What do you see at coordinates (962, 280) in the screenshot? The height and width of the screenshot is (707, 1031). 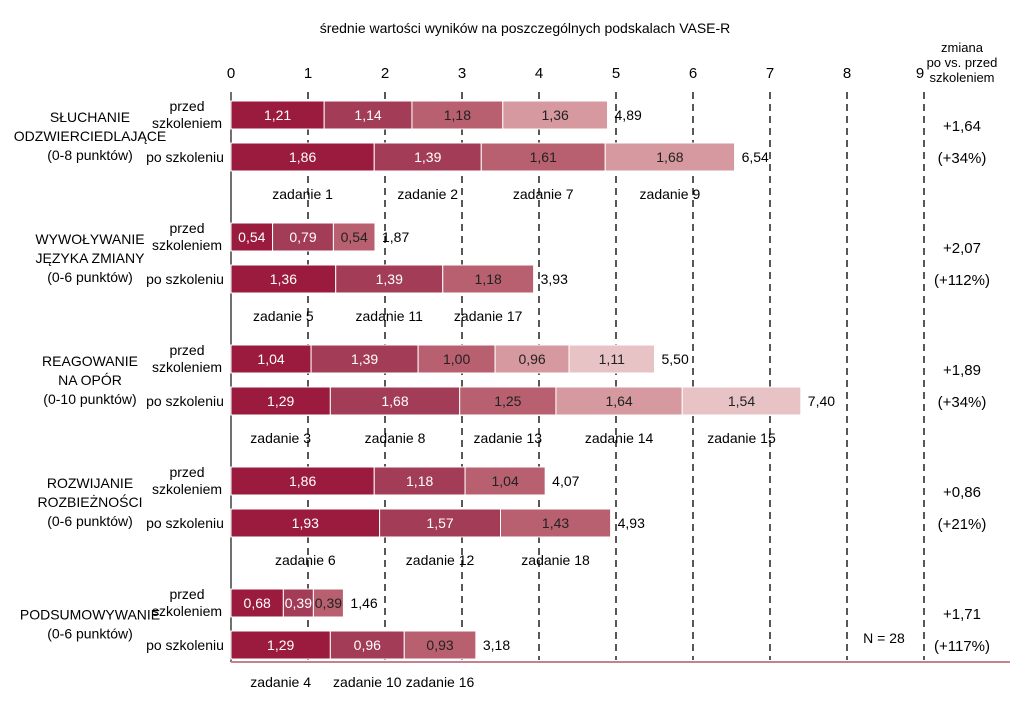 I see `change-percent: (+112%)` at bounding box center [962, 280].